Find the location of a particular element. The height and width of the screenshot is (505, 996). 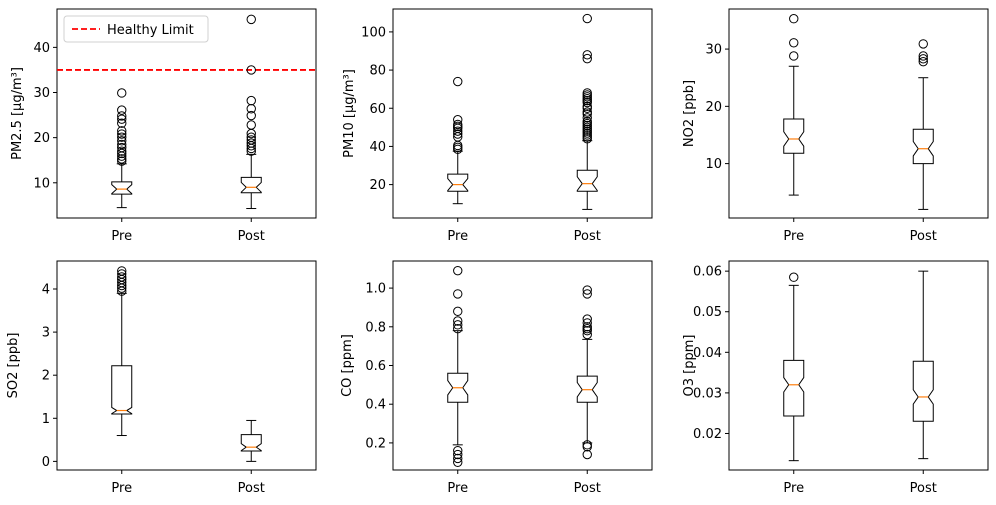

panel-5: 0.02 0.03 0.04 0.05 0.06 O3 [ppm] Pre Post is located at coordinates (835, 378).